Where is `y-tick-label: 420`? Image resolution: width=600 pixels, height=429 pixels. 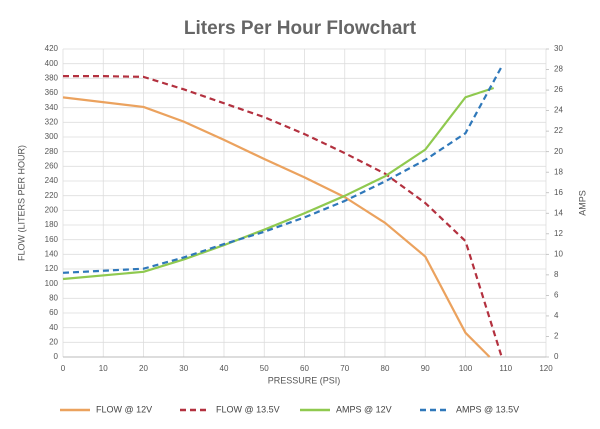
y-tick-label: 420 is located at coordinates (52, 48).